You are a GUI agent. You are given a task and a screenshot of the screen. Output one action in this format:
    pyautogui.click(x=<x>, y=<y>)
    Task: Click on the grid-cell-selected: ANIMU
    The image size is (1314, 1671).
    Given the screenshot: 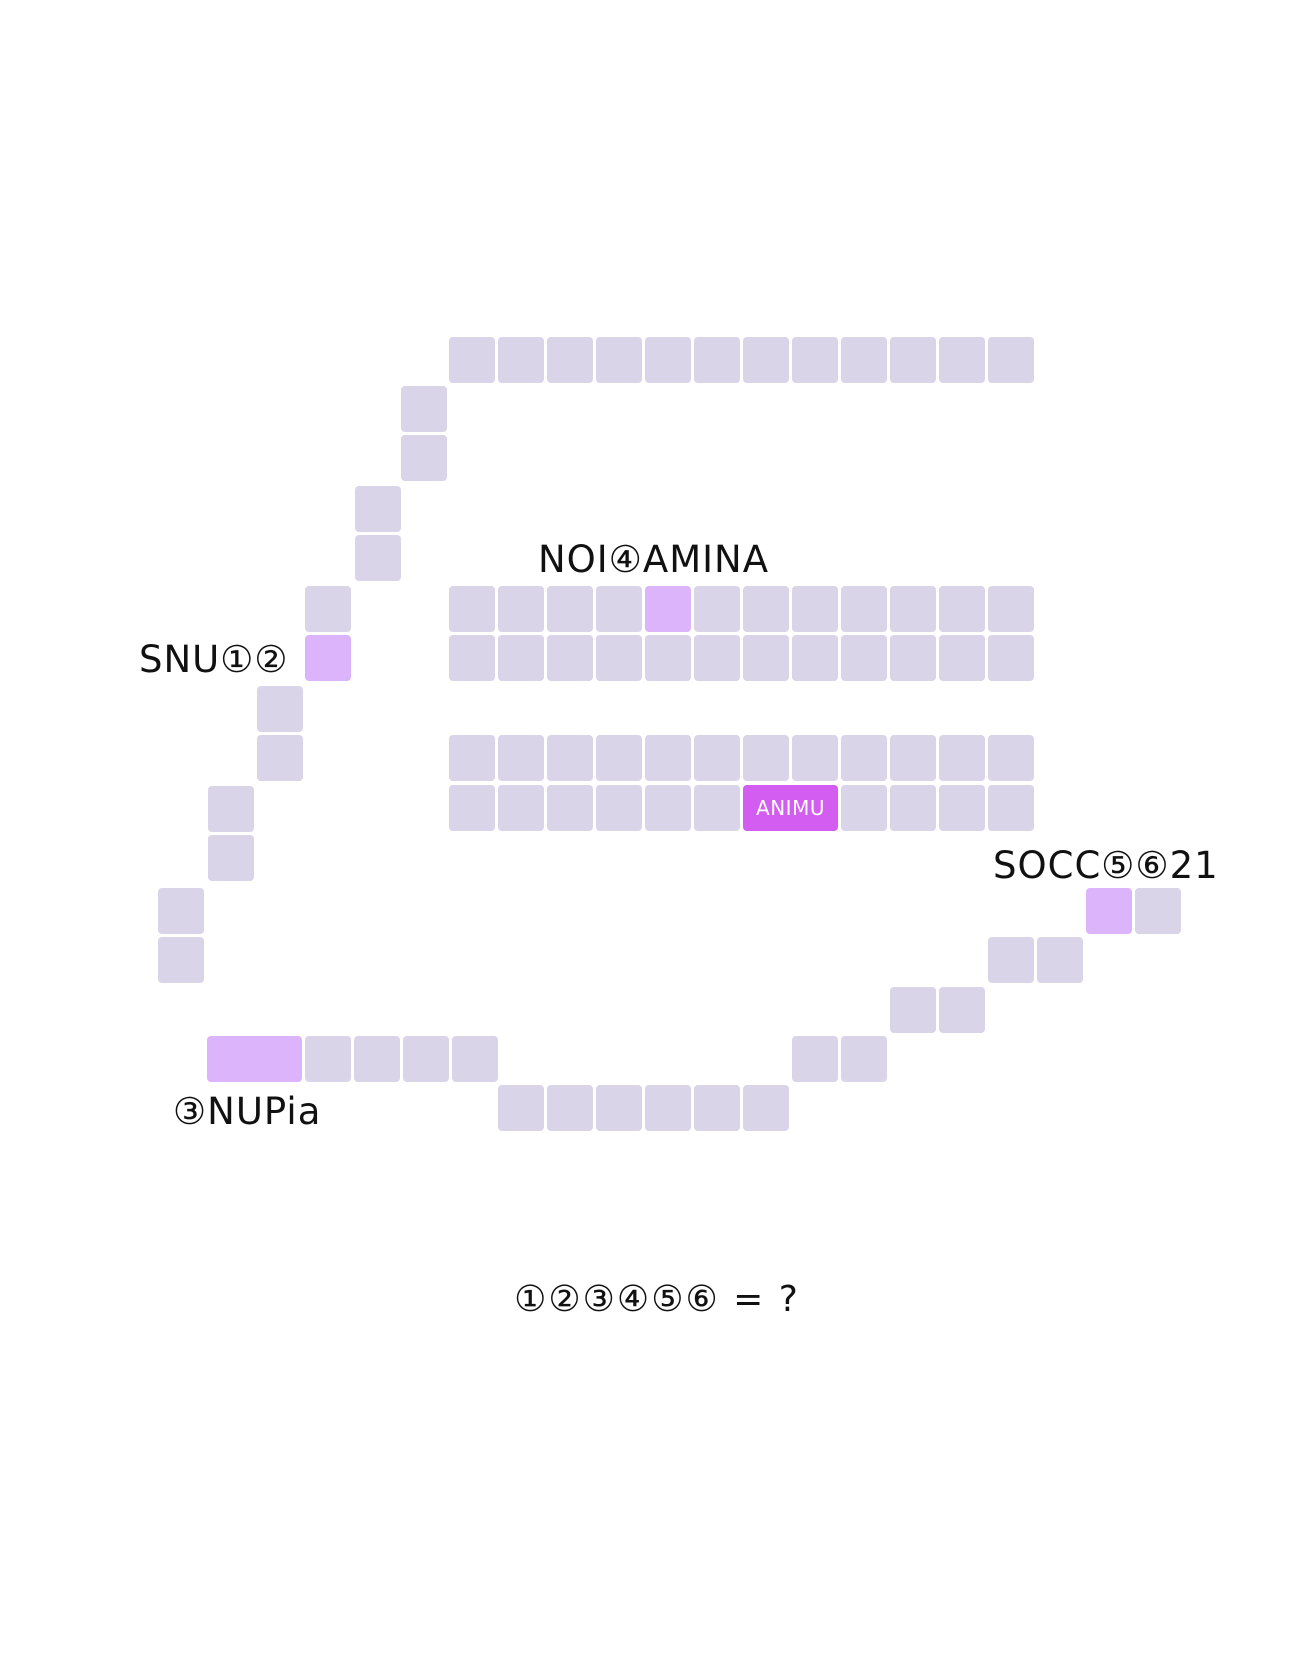 What is the action you would take?
    pyautogui.click(x=790, y=808)
    